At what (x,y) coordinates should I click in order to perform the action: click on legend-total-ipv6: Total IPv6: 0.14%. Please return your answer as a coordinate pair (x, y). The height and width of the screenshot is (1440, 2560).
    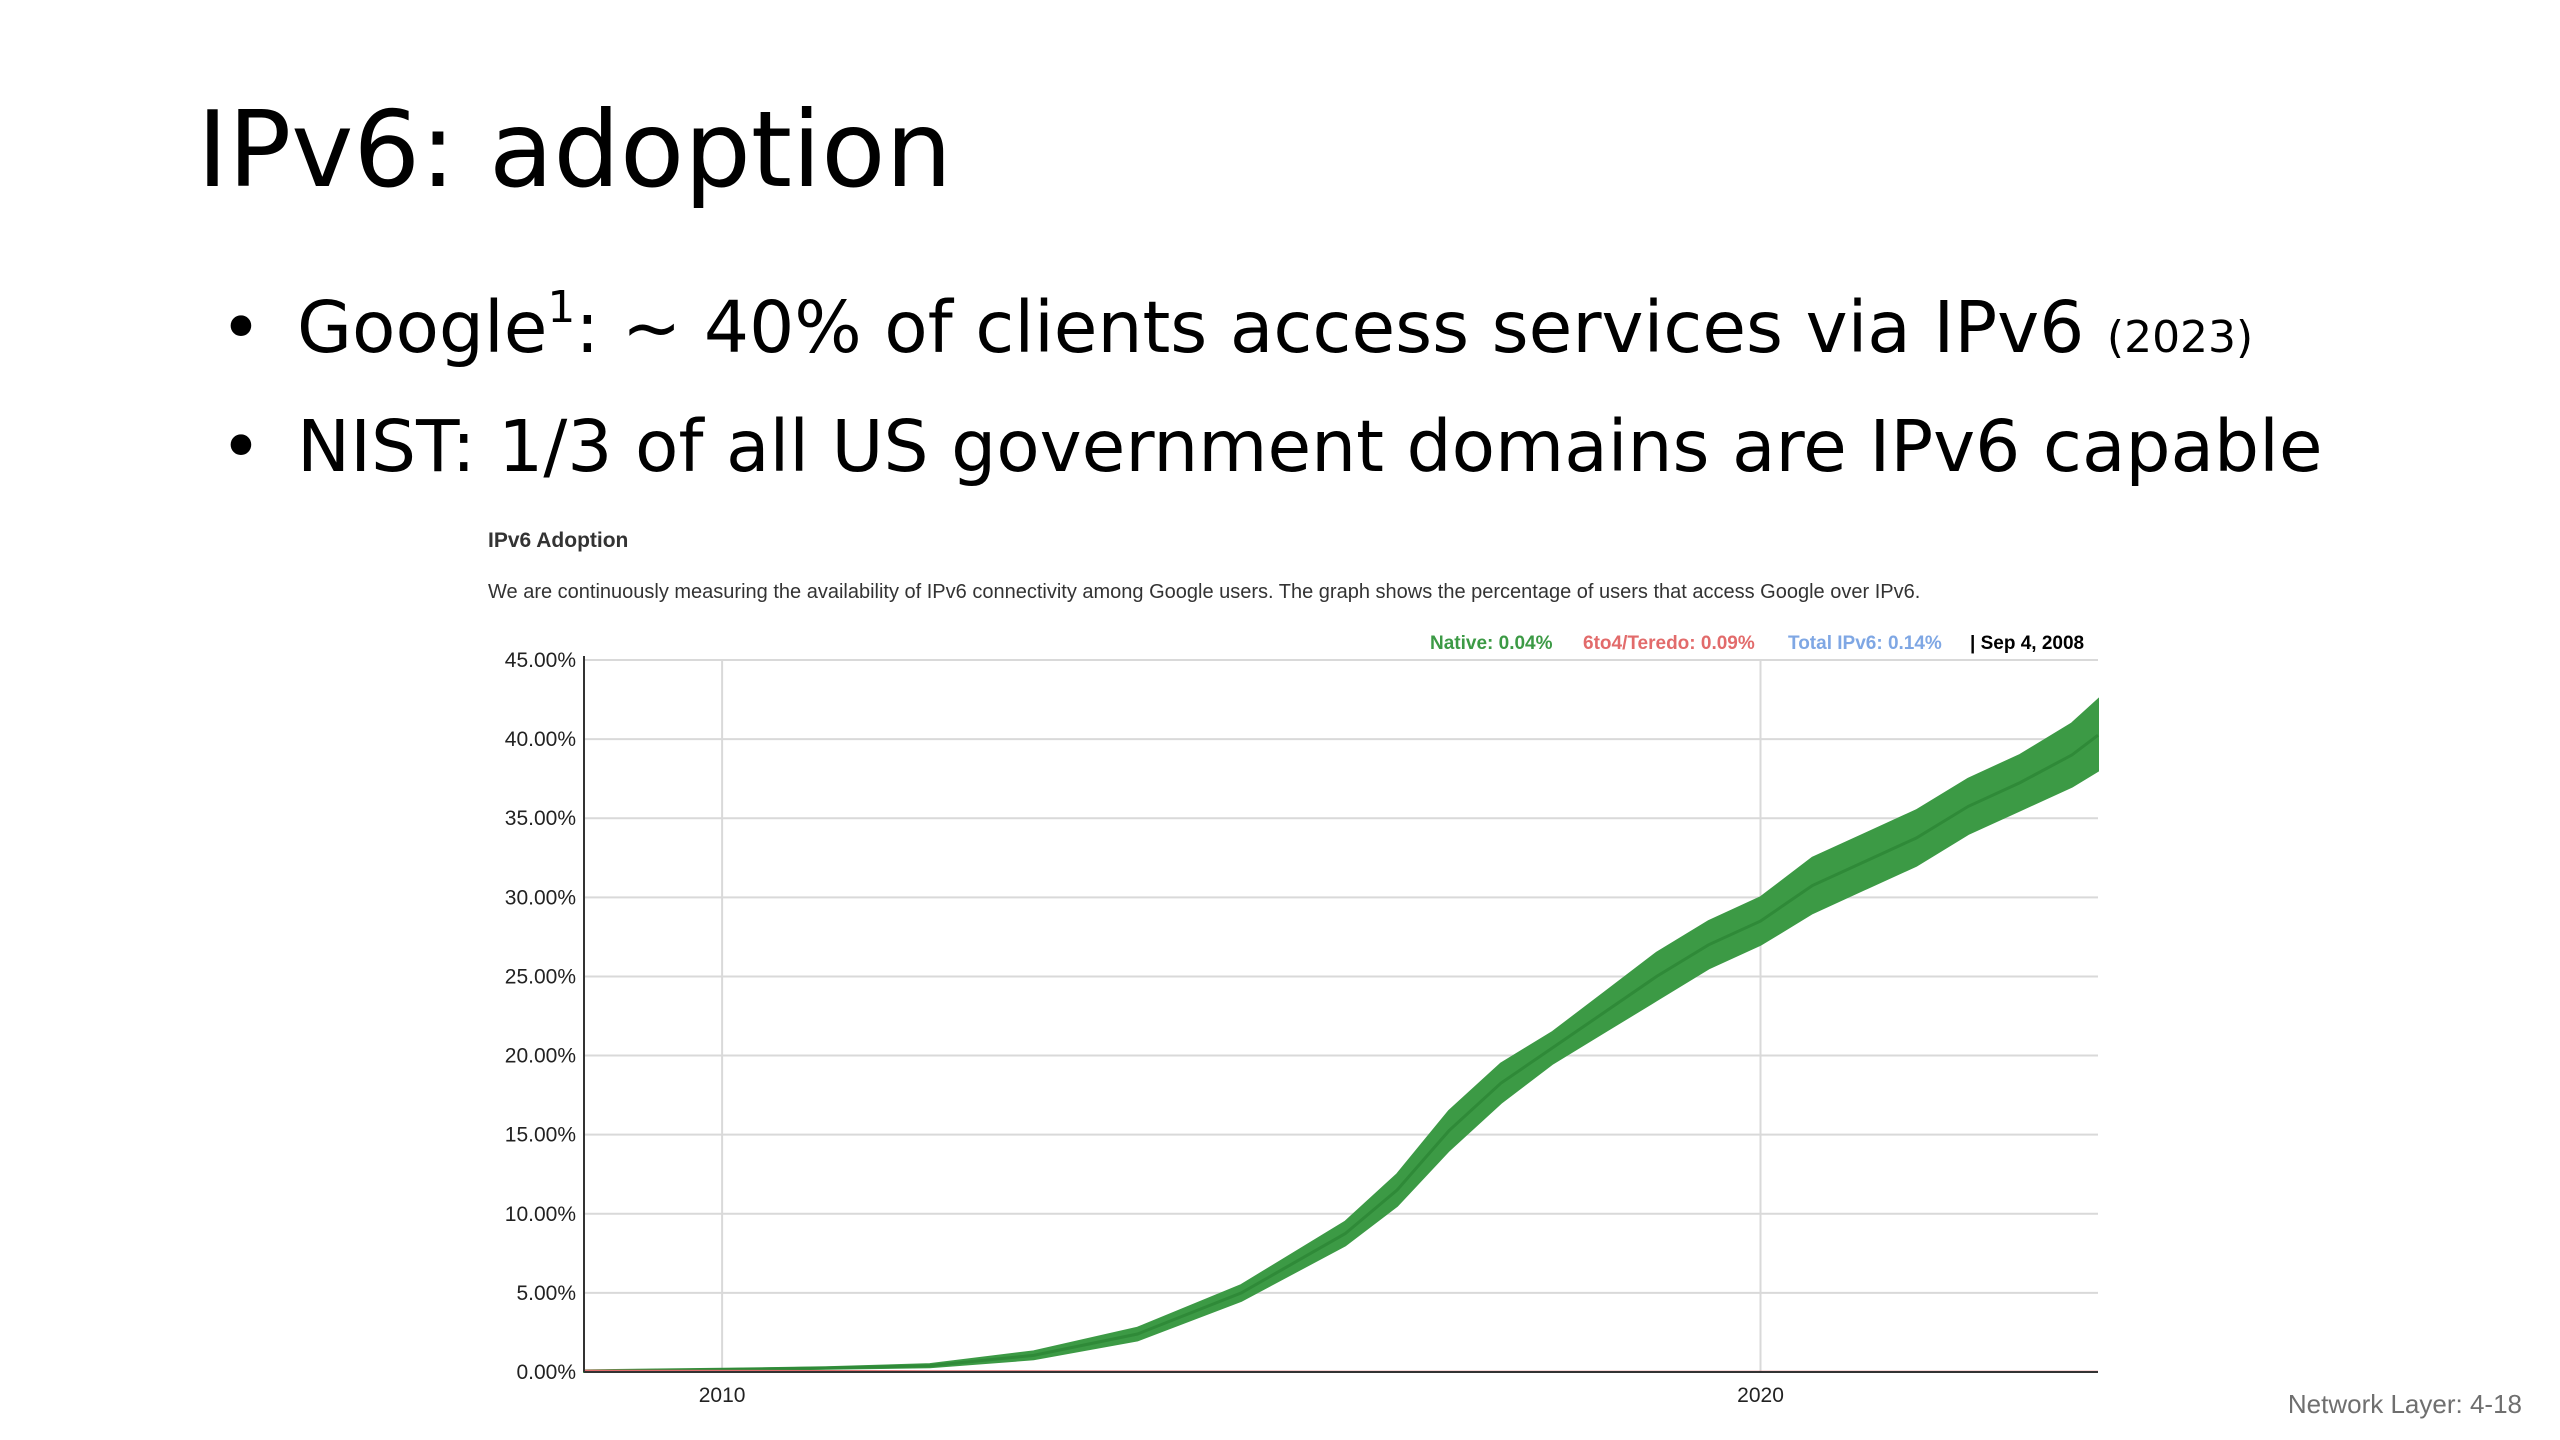
    Looking at the image, I should click on (1865, 643).